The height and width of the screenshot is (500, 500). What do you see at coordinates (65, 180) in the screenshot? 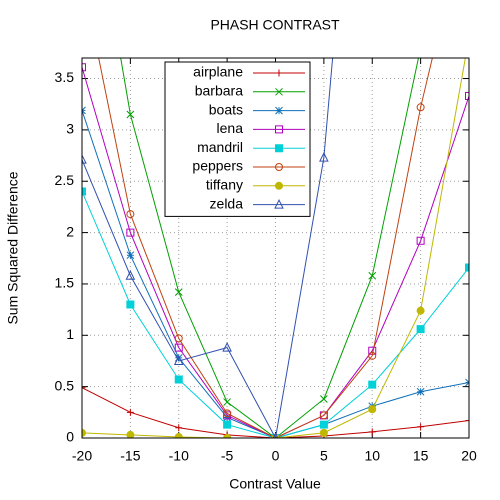
I see `y-tick-label: 2.5` at bounding box center [65, 180].